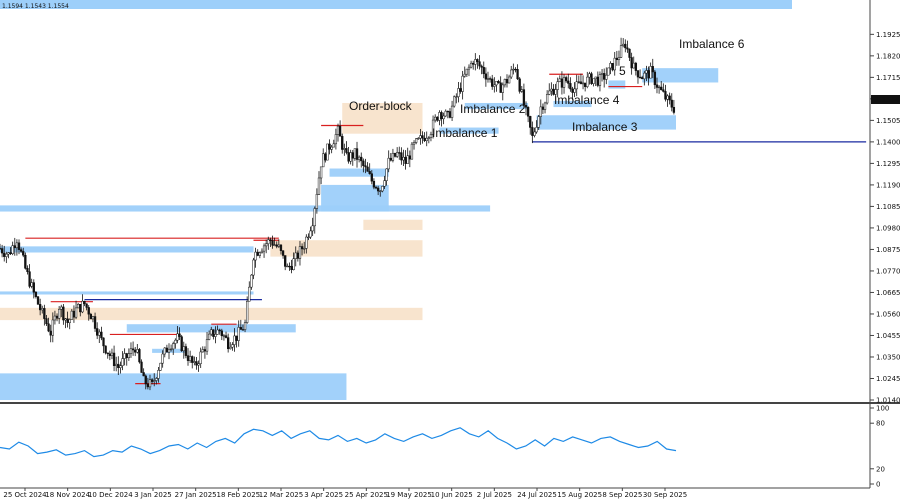  Describe the element at coordinates (882, 409) in the screenshot. I see `osc-tick-label-0: 100` at that location.